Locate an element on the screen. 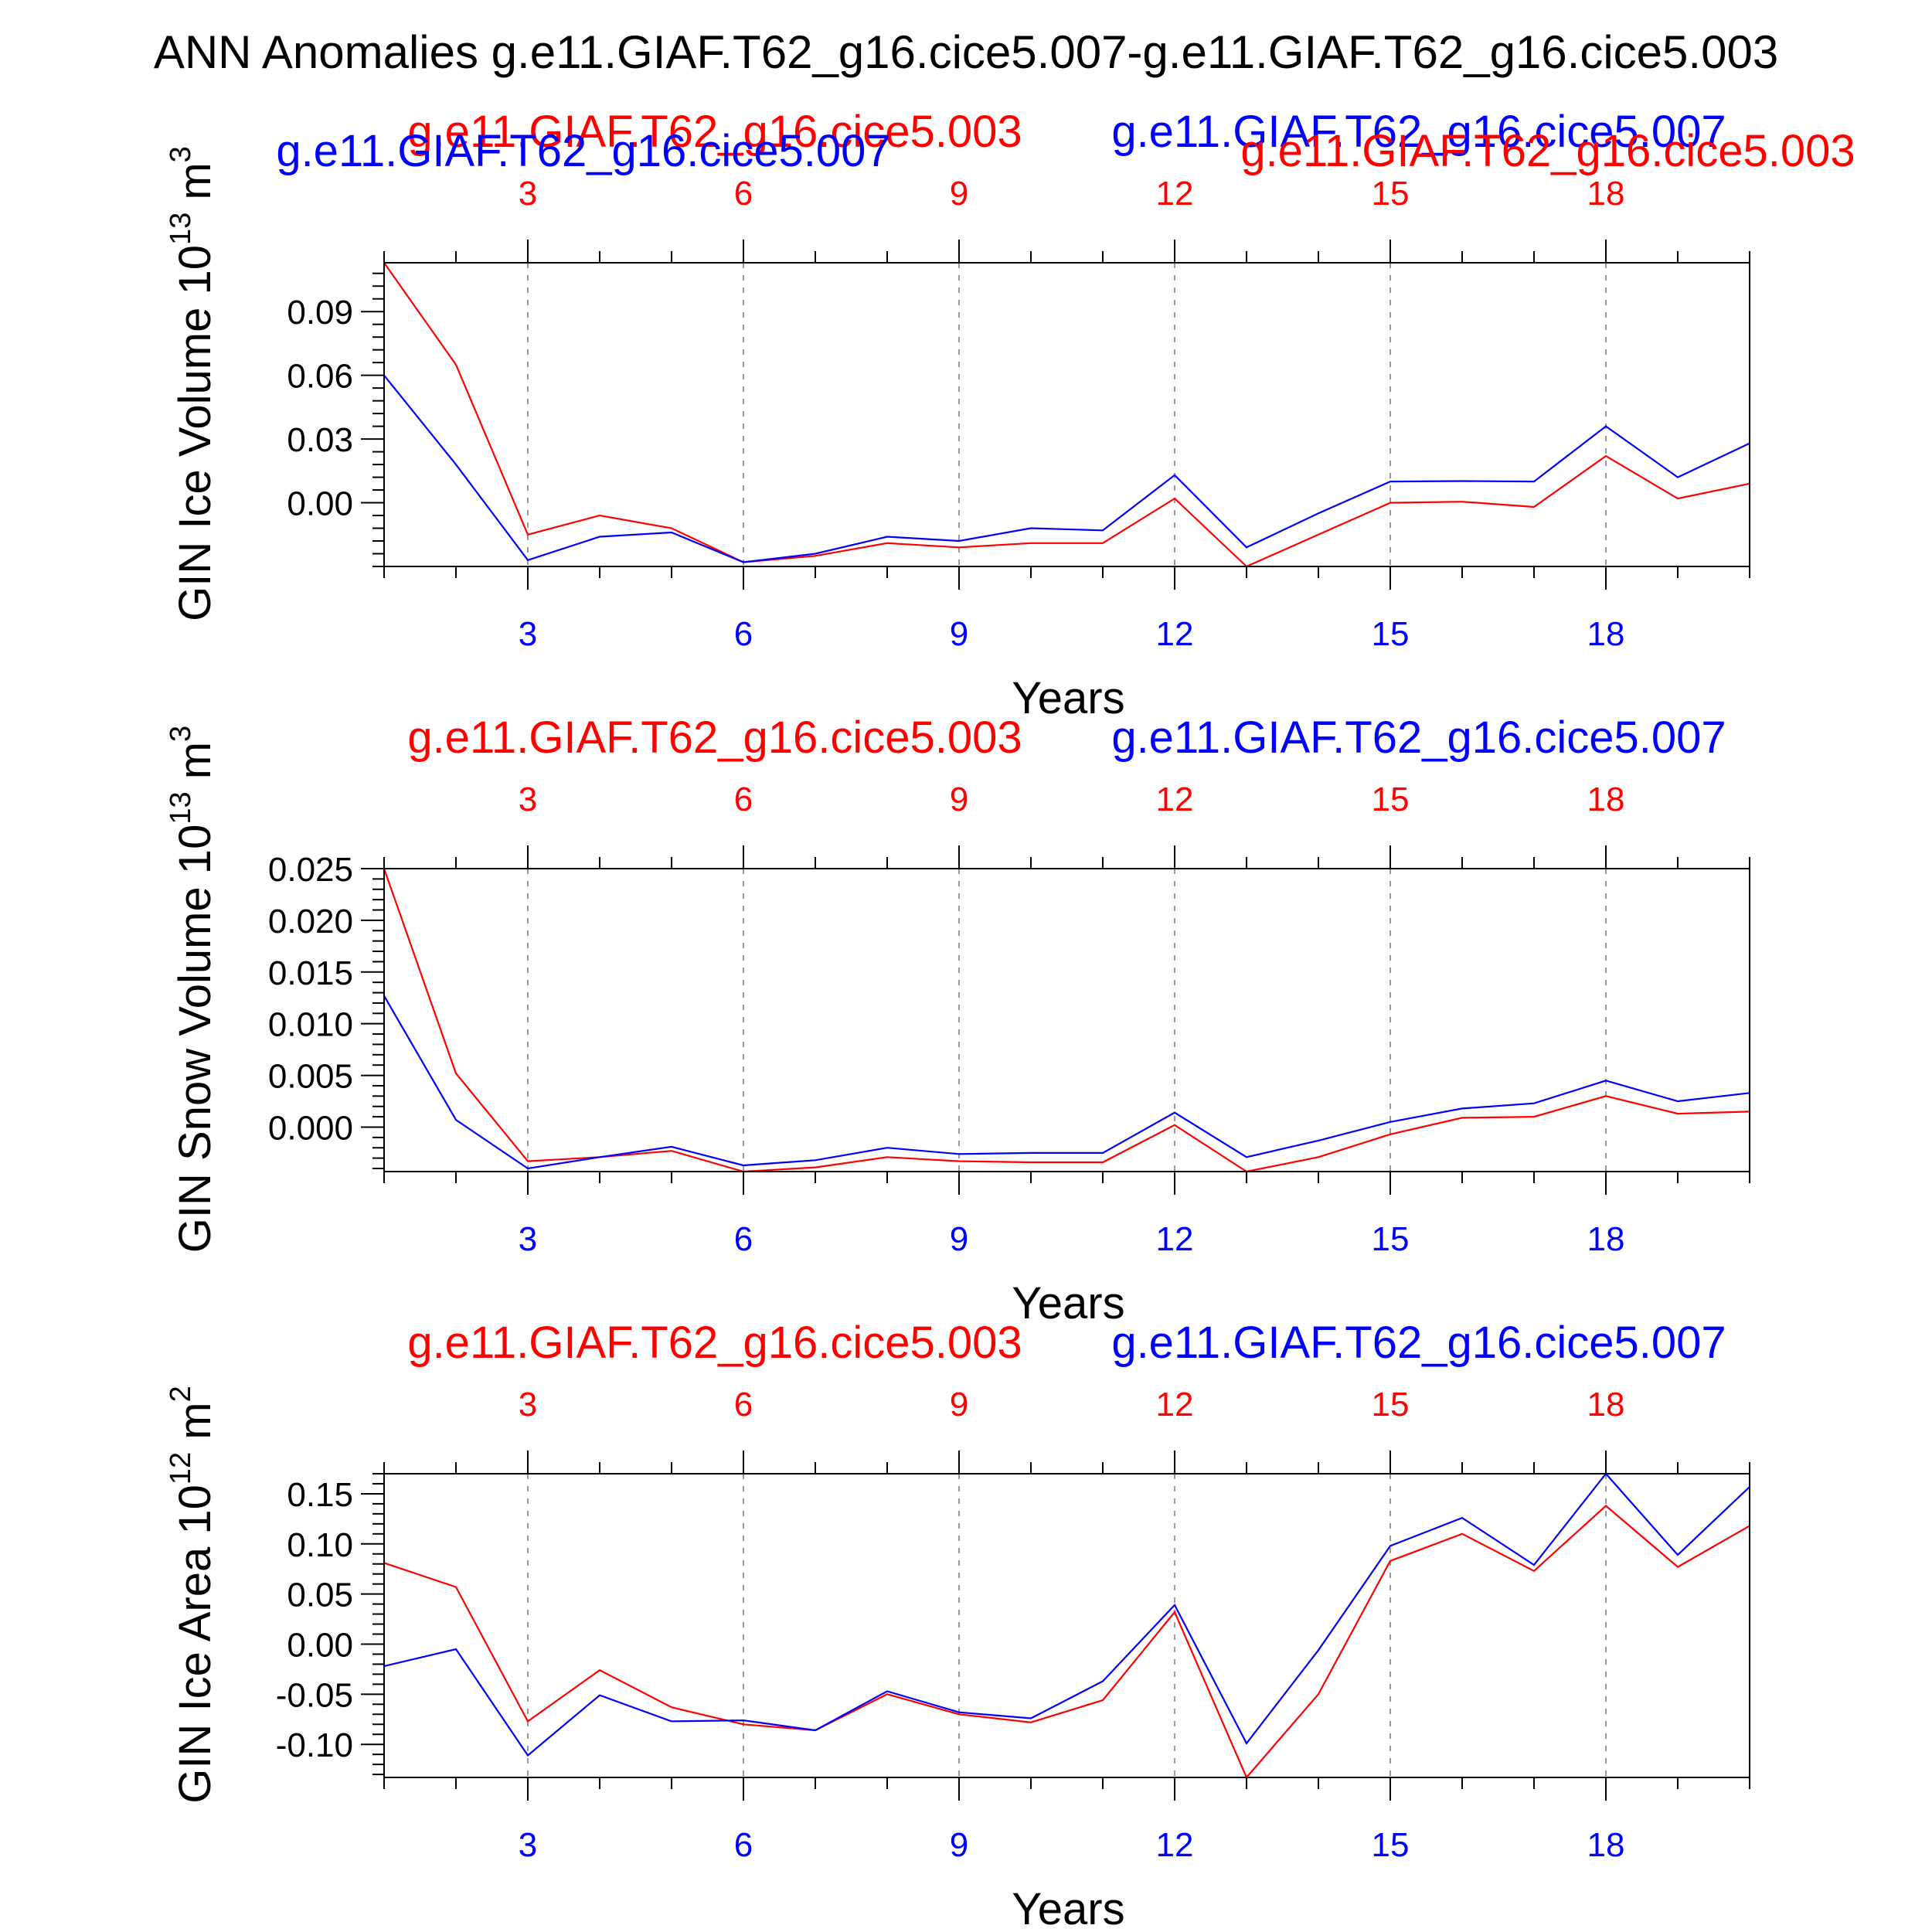  y-tick-label: 0.015 is located at coordinates (310, 973).